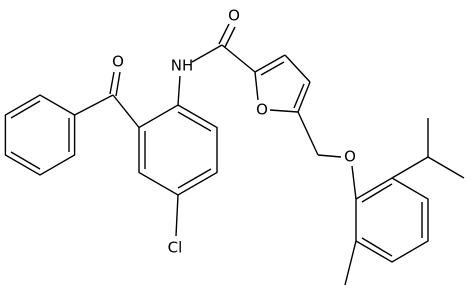 The width and height of the screenshot is (476, 298). Describe the element at coordinates (392, 220) in the screenshot. I see `aryl-ring` at that location.